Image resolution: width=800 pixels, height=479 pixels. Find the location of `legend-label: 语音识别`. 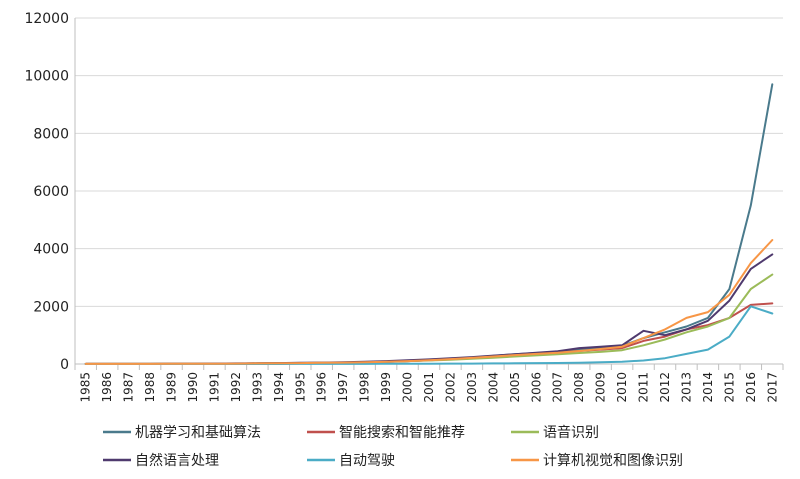

legend-label: 语音识别 is located at coordinates (571, 432).